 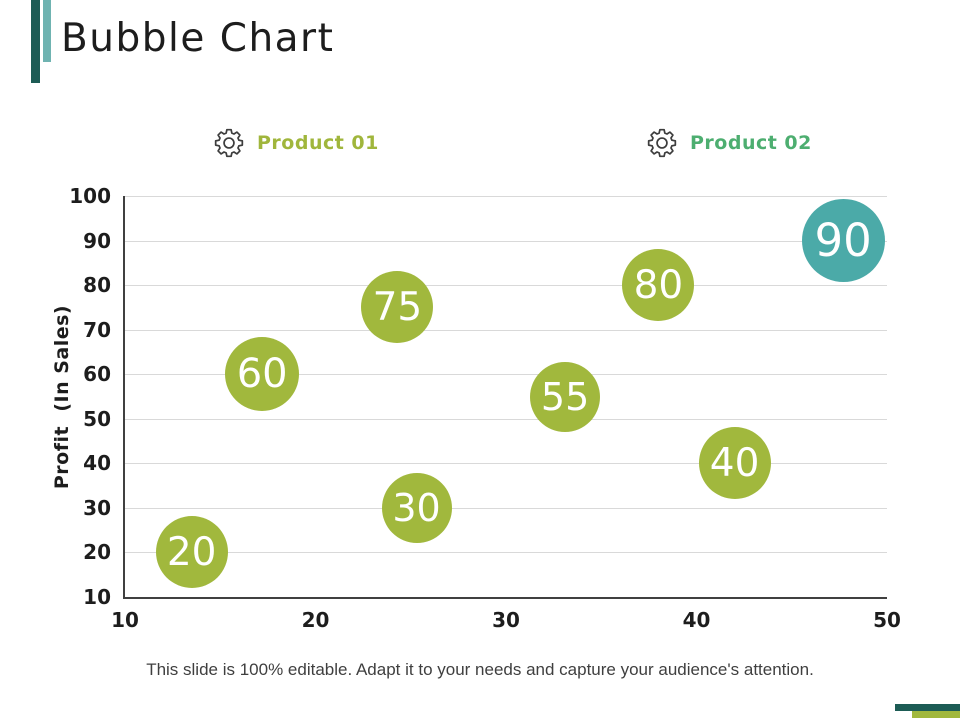 I want to click on y-tick-label-80: 80, so click(x=97, y=285).